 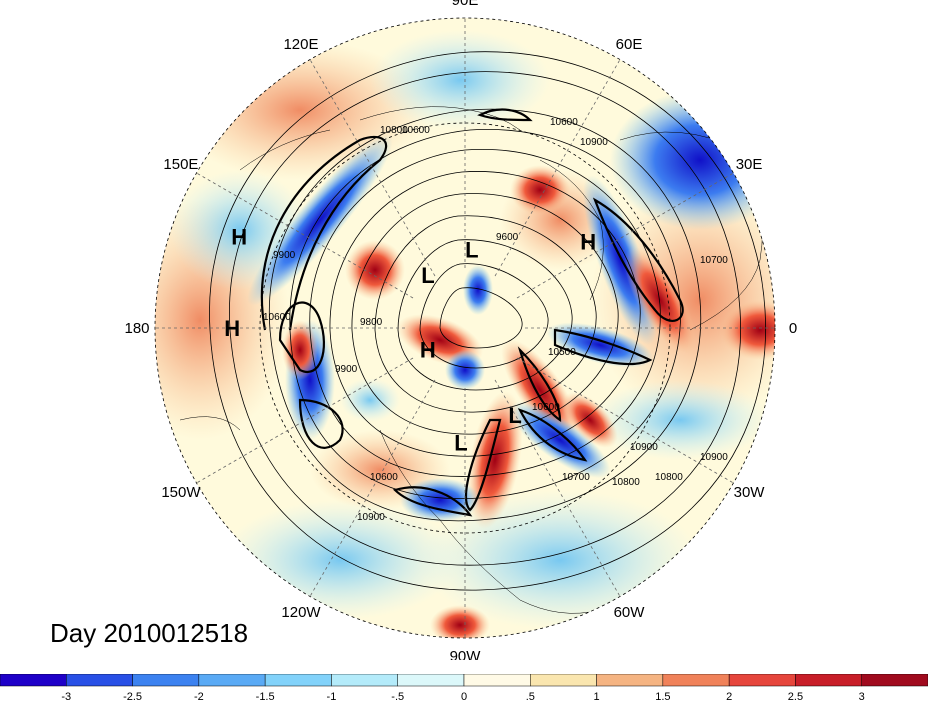 What do you see at coordinates (300, 44) in the screenshot?
I see `longitude-label: 120E` at bounding box center [300, 44].